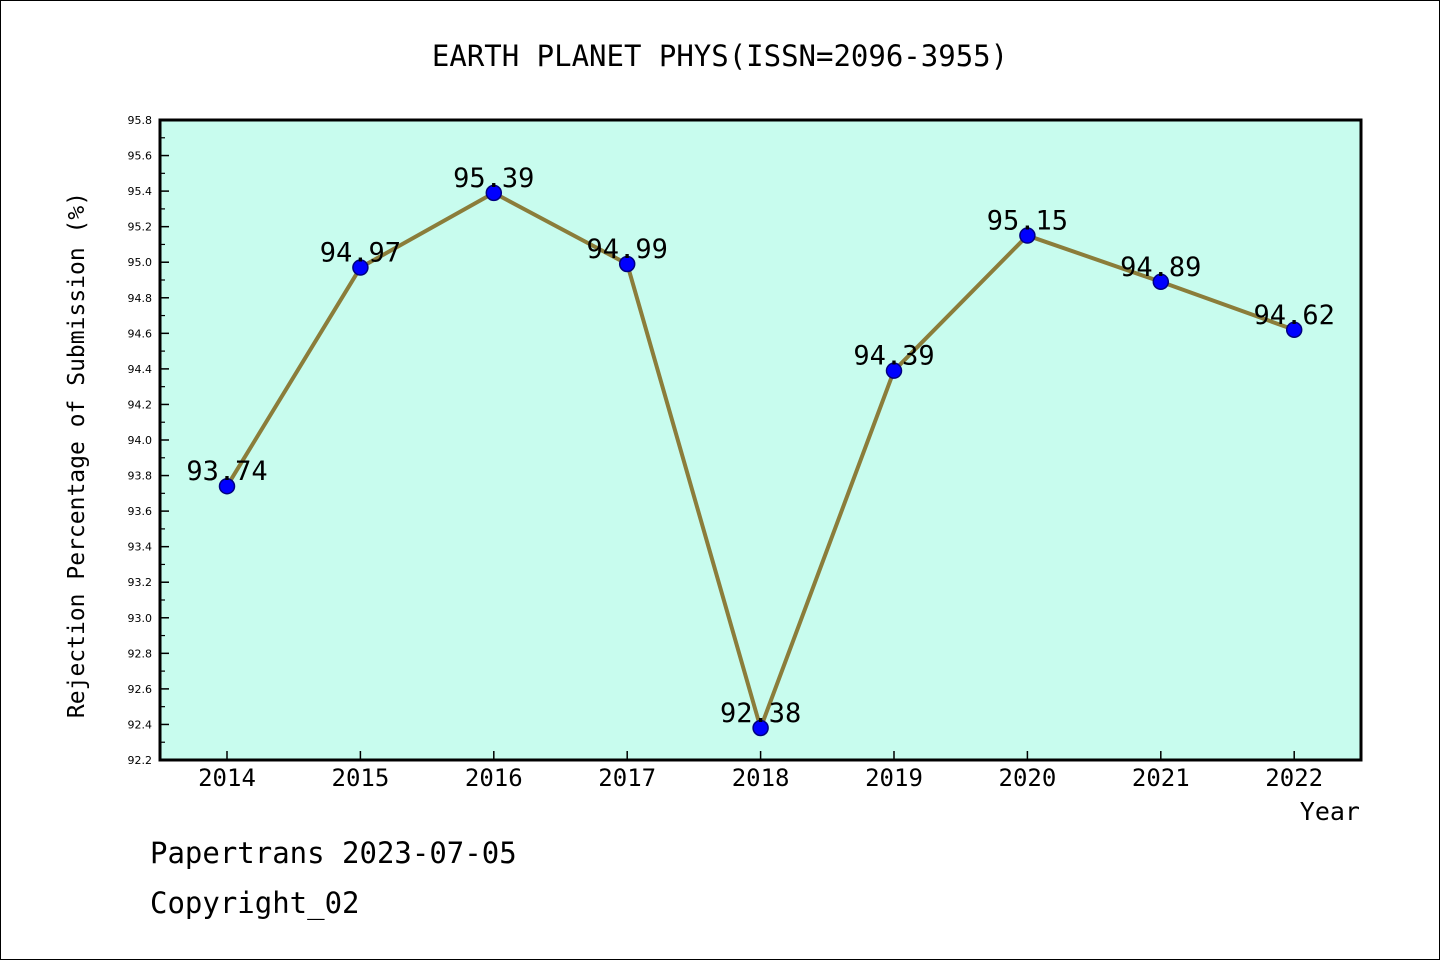 This screenshot has width=1440, height=960. Describe the element at coordinates (140, 369) in the screenshot. I see `y-tick-label: 94.4` at that location.